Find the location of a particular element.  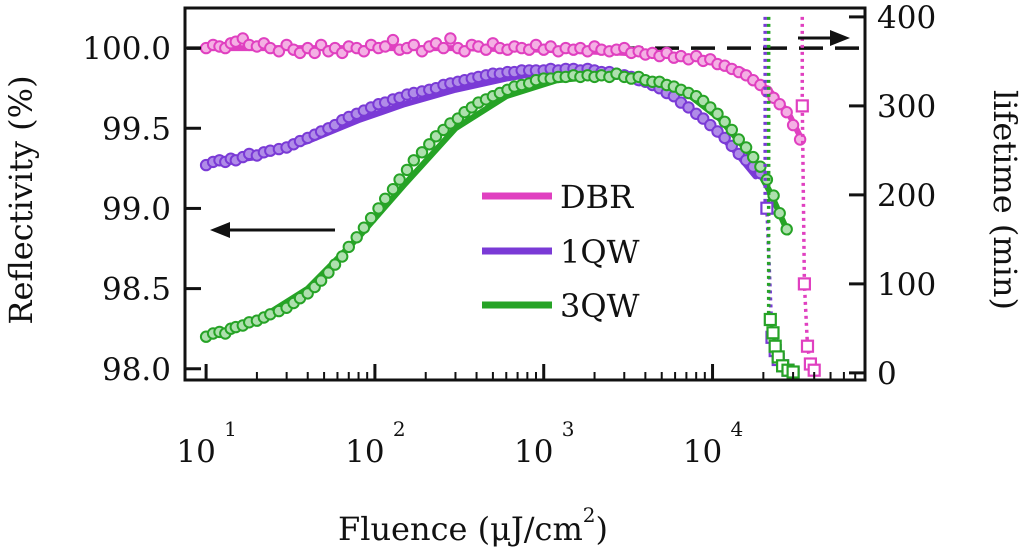

x-tick-exponent: 4 is located at coordinates (737, 429).